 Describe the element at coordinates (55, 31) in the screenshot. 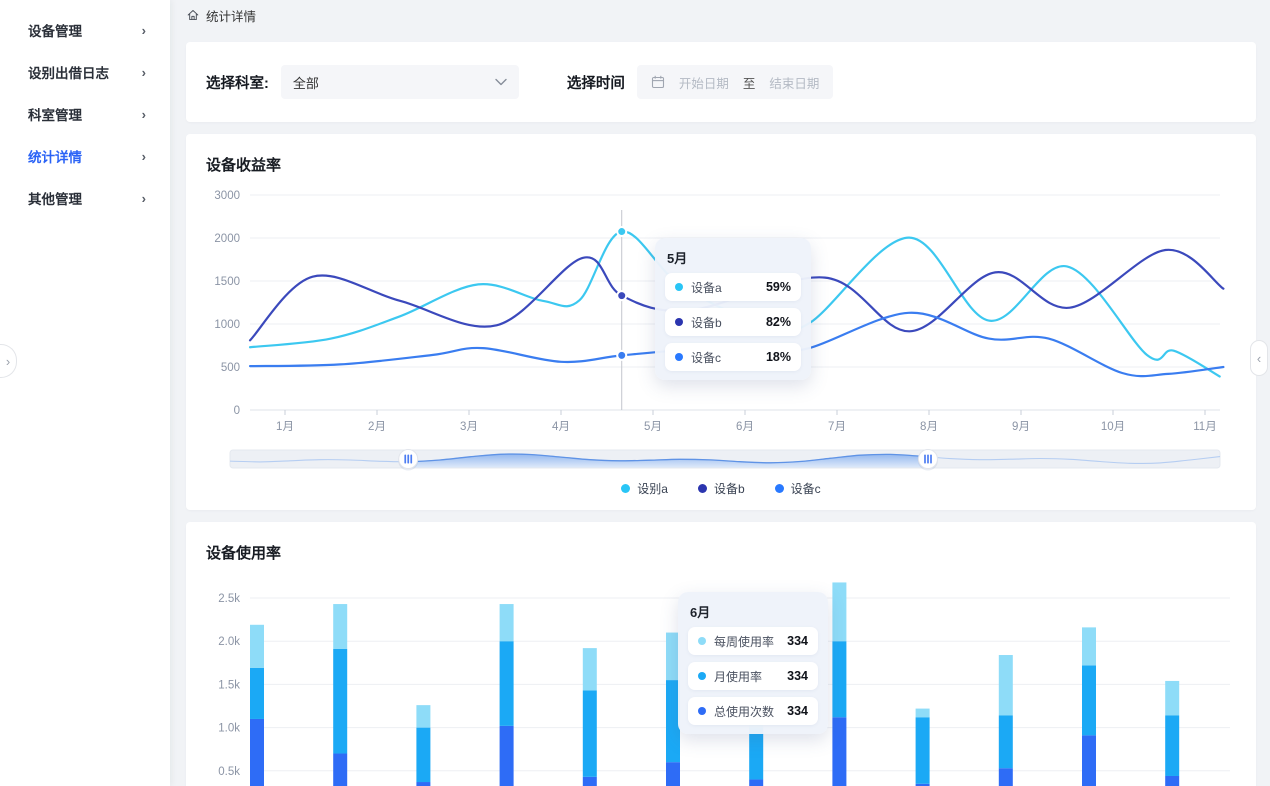

I see `sidebar-item-label: 设备管理` at that location.